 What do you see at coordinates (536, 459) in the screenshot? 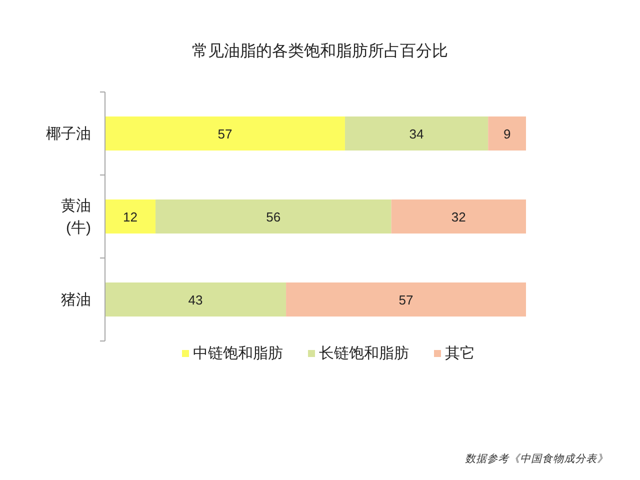
I see `annotation: 数据参考《中国食物成分表》` at bounding box center [536, 459].